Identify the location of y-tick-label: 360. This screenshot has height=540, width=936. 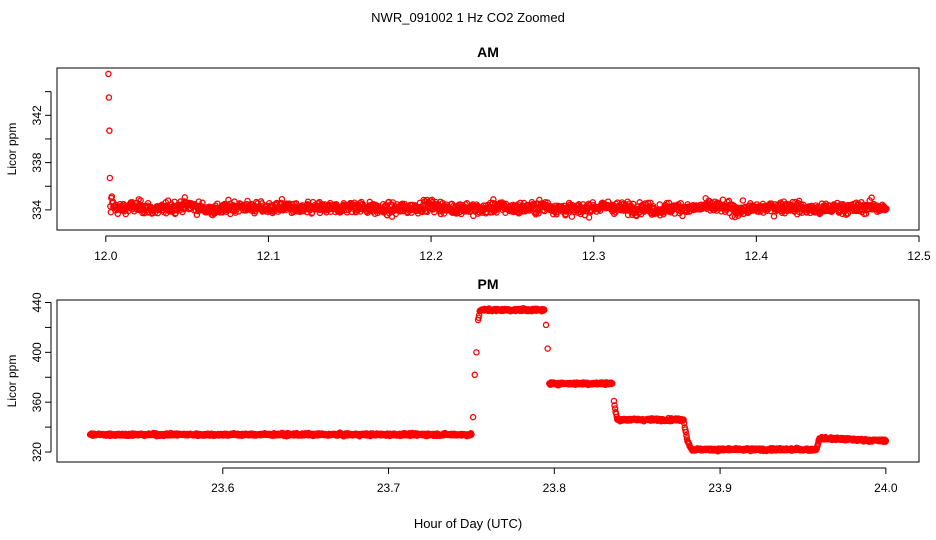
(37, 402).